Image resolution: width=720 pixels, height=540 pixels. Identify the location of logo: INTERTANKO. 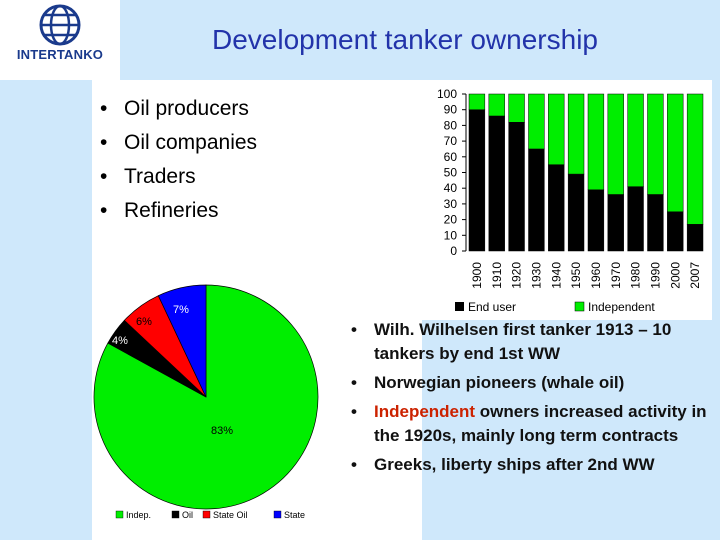
(60, 40).